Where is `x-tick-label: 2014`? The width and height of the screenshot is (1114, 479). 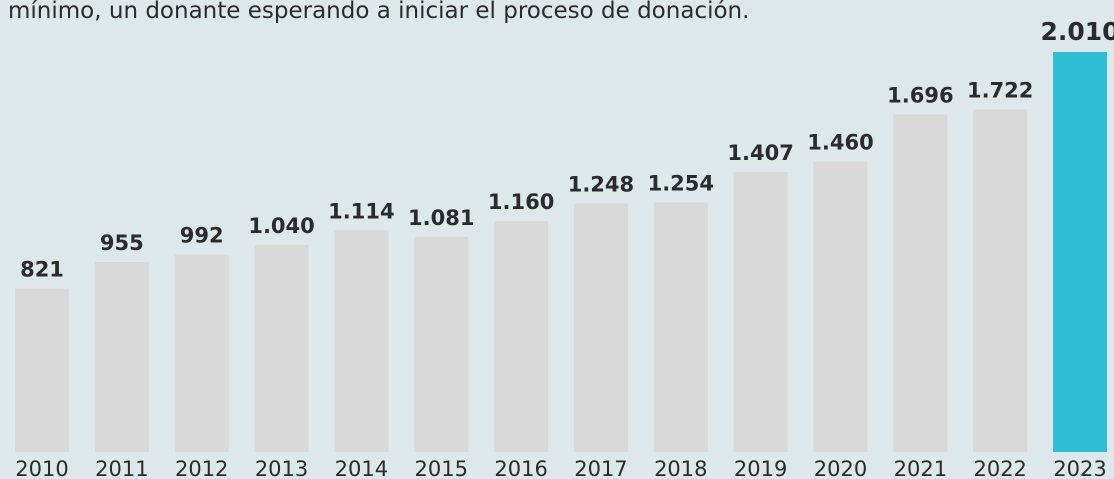 x-tick-label: 2014 is located at coordinates (361, 468).